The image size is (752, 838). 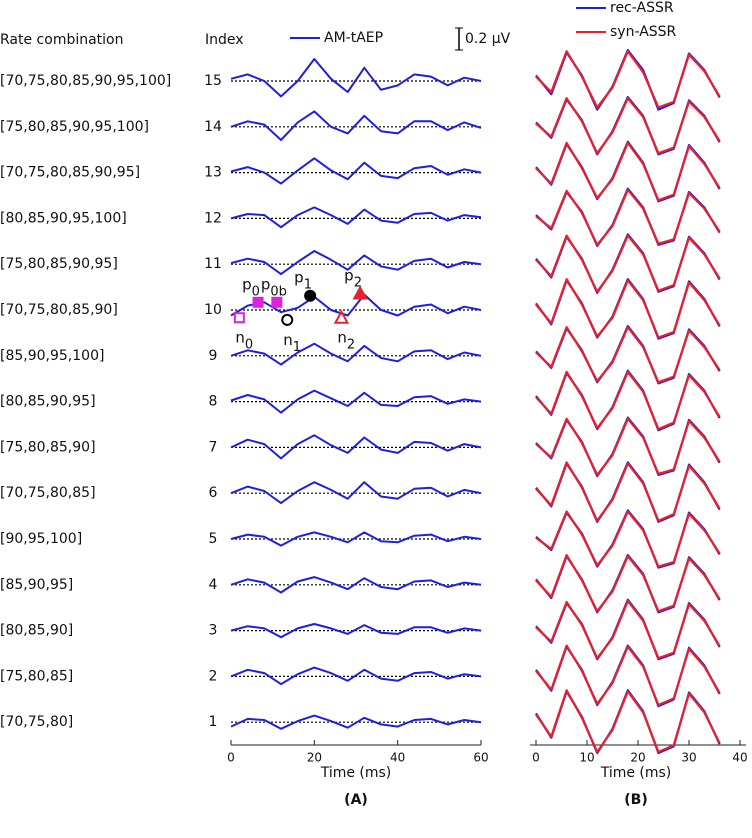 What do you see at coordinates (642, 8) in the screenshot?
I see `legend-label: rec-ASSR` at bounding box center [642, 8].